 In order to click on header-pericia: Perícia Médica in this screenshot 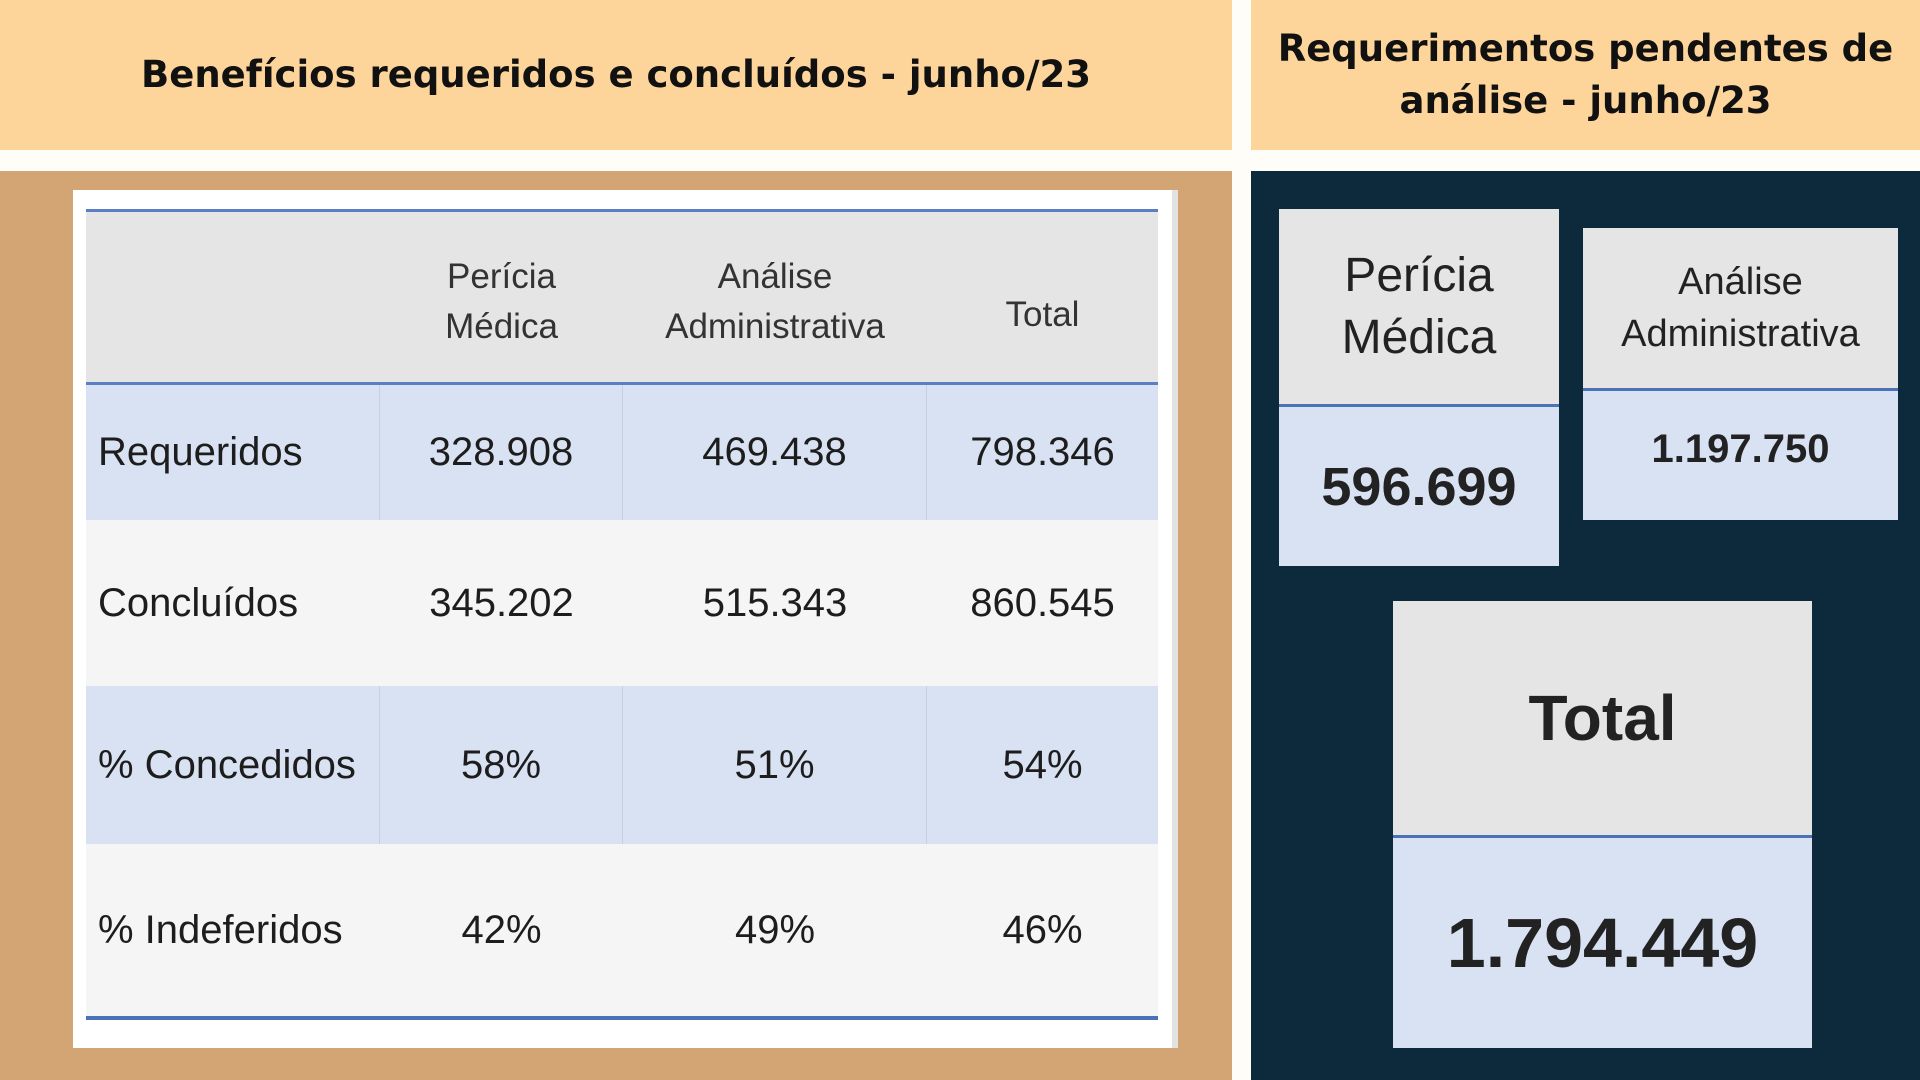, I will do `click(501, 301)`.